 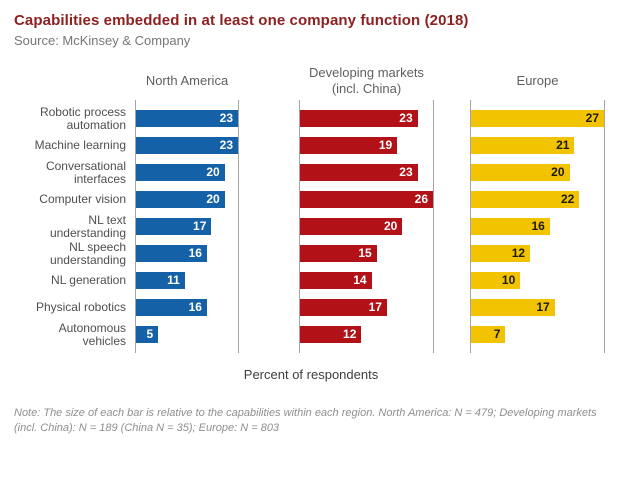 What do you see at coordinates (82, 118) in the screenshot?
I see `category-label: Robotic process automation` at bounding box center [82, 118].